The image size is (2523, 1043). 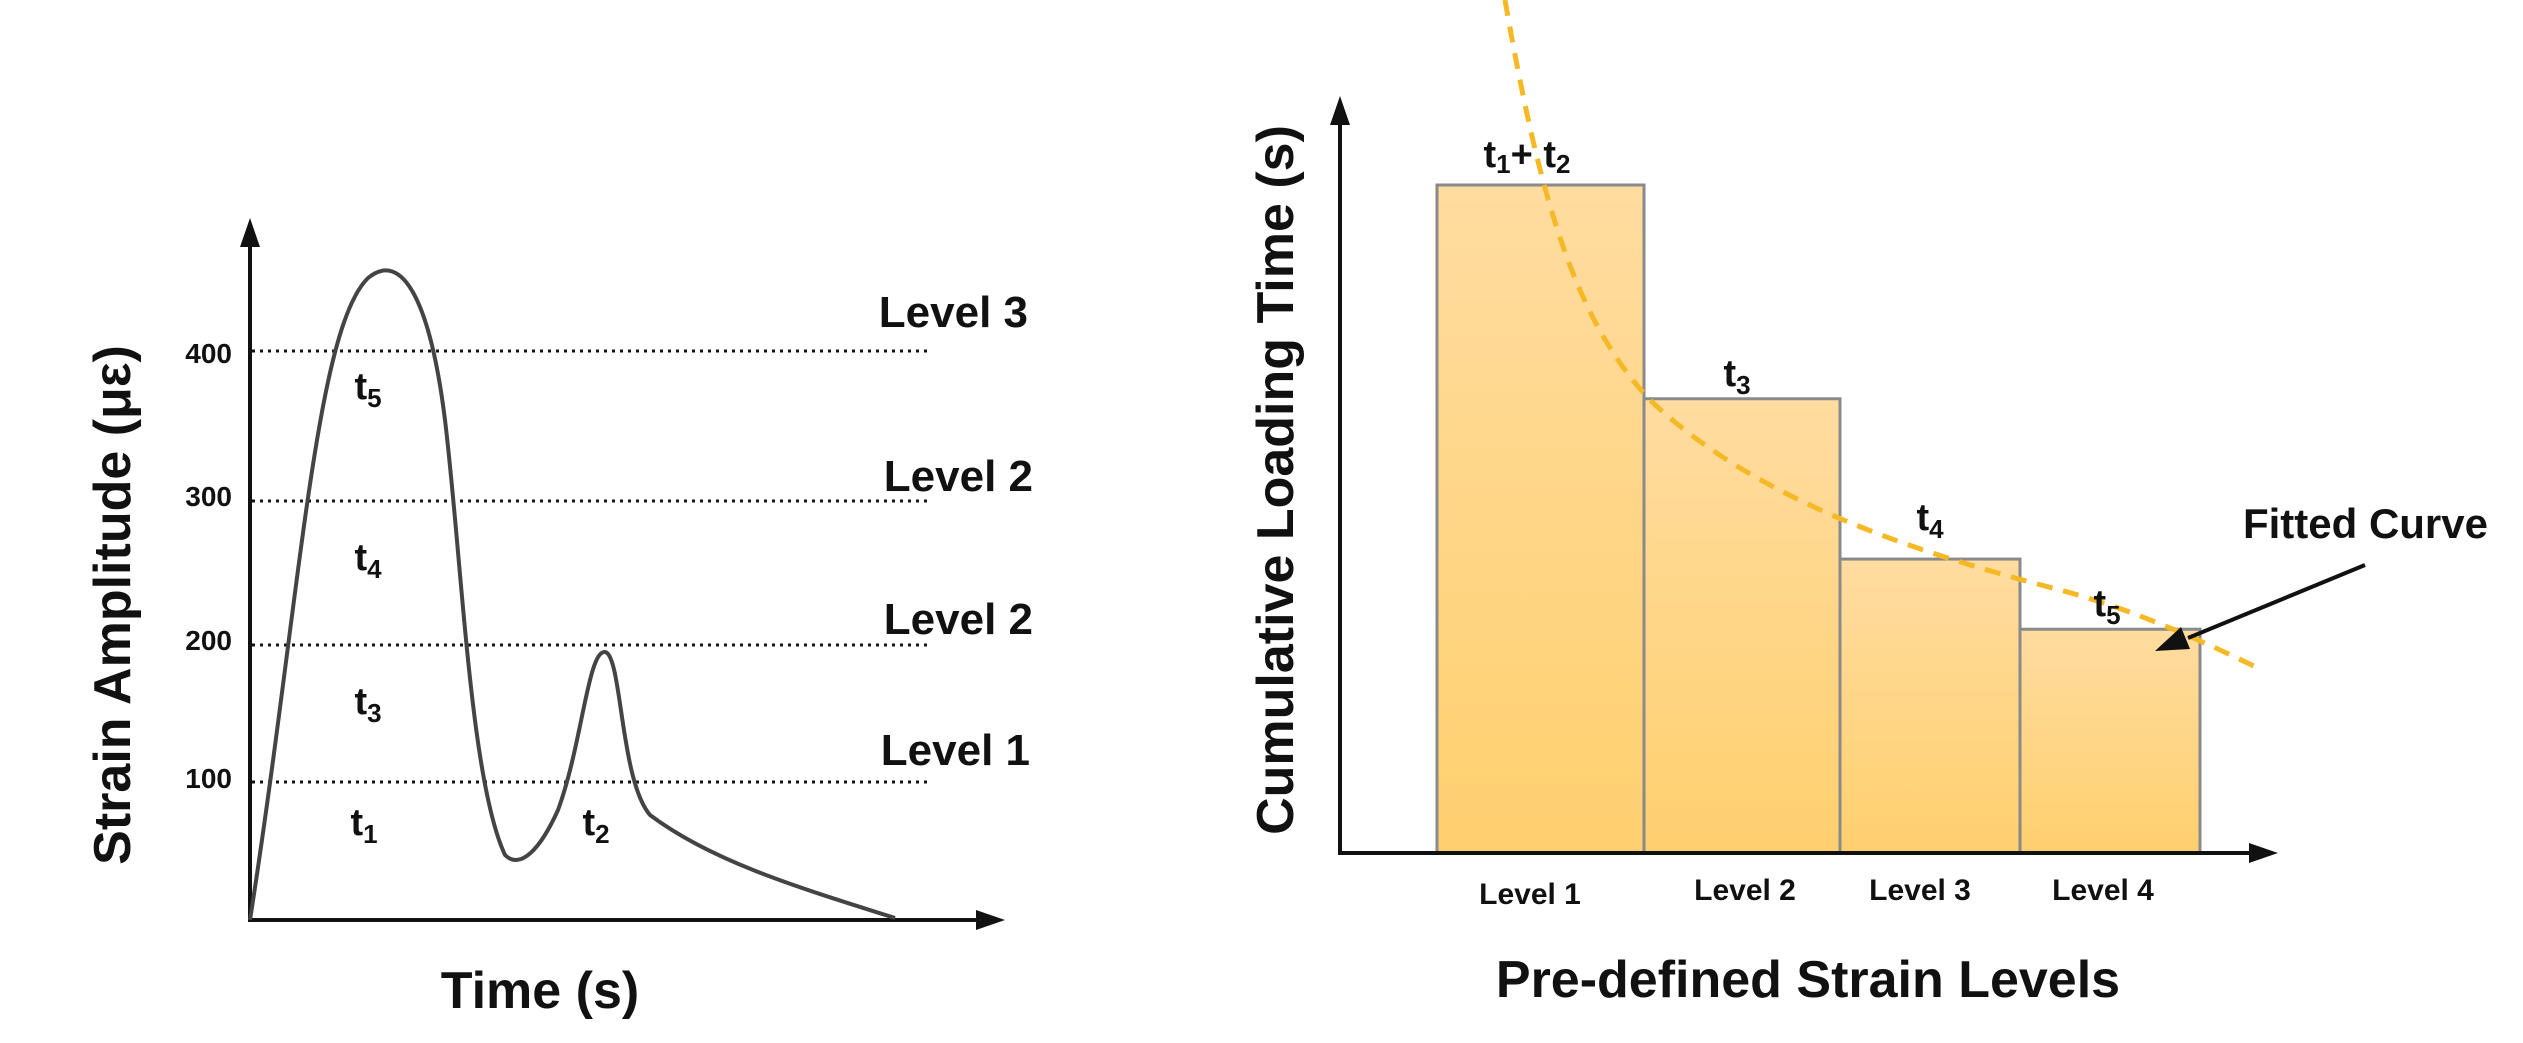 I want to click on y-tick-400: 400, so click(x=208, y=353).